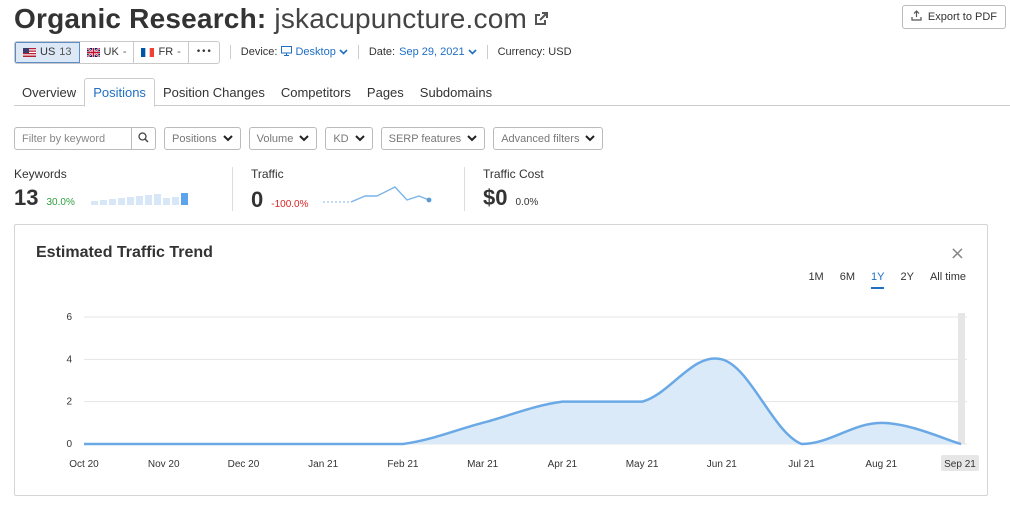 This screenshot has width=1010, height=508. Describe the element at coordinates (257, 199) in the screenshot. I see `traffic-value: 0` at that location.